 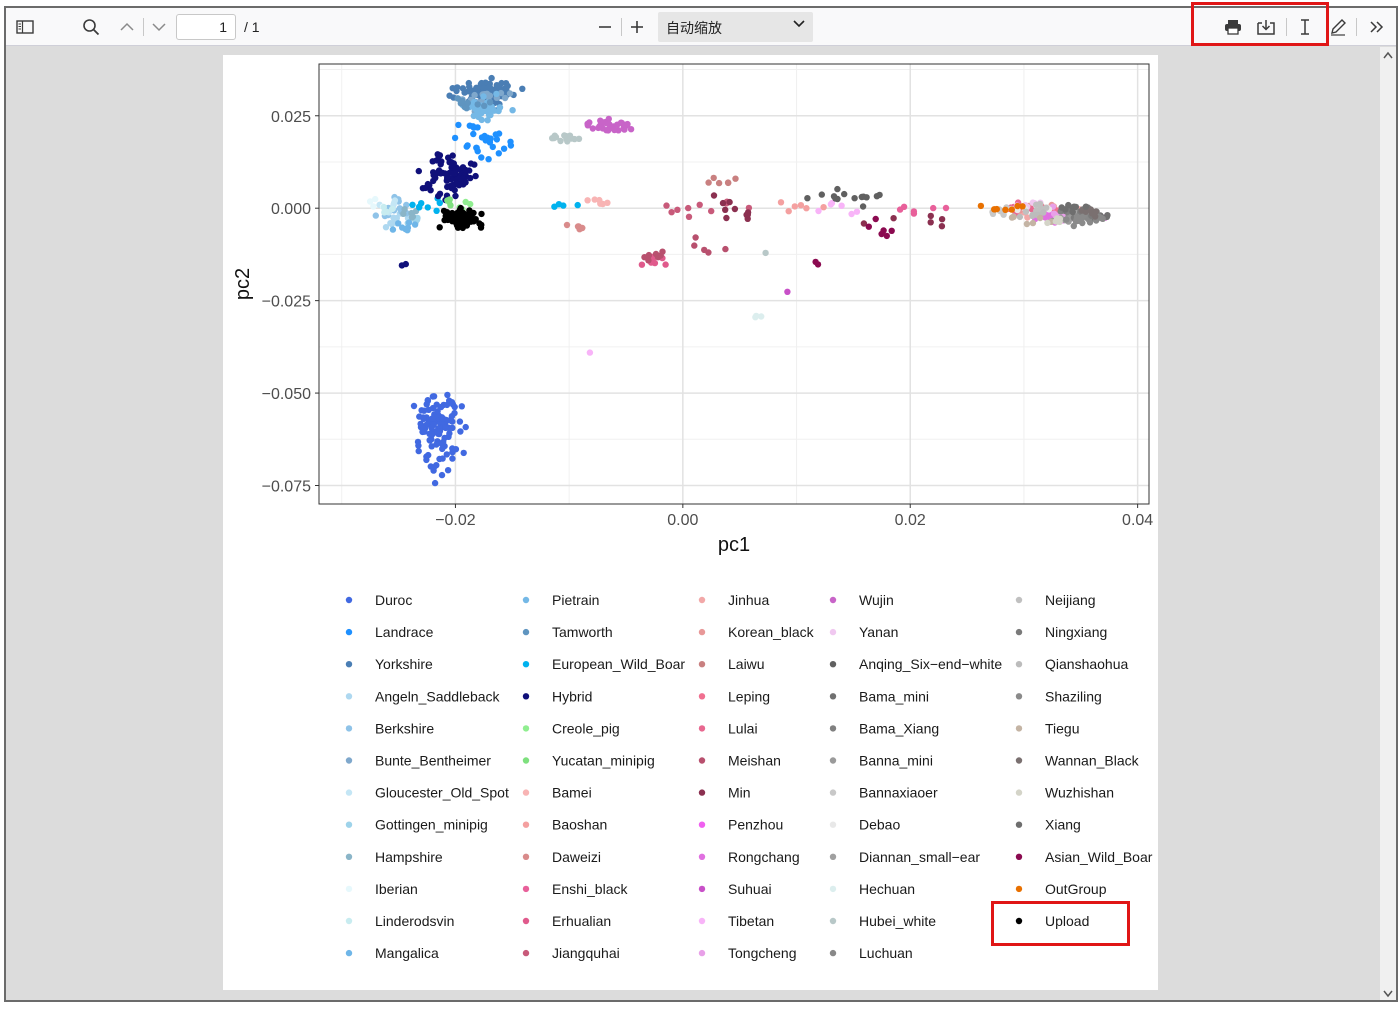 I want to click on search-icon, so click(x=91, y=27).